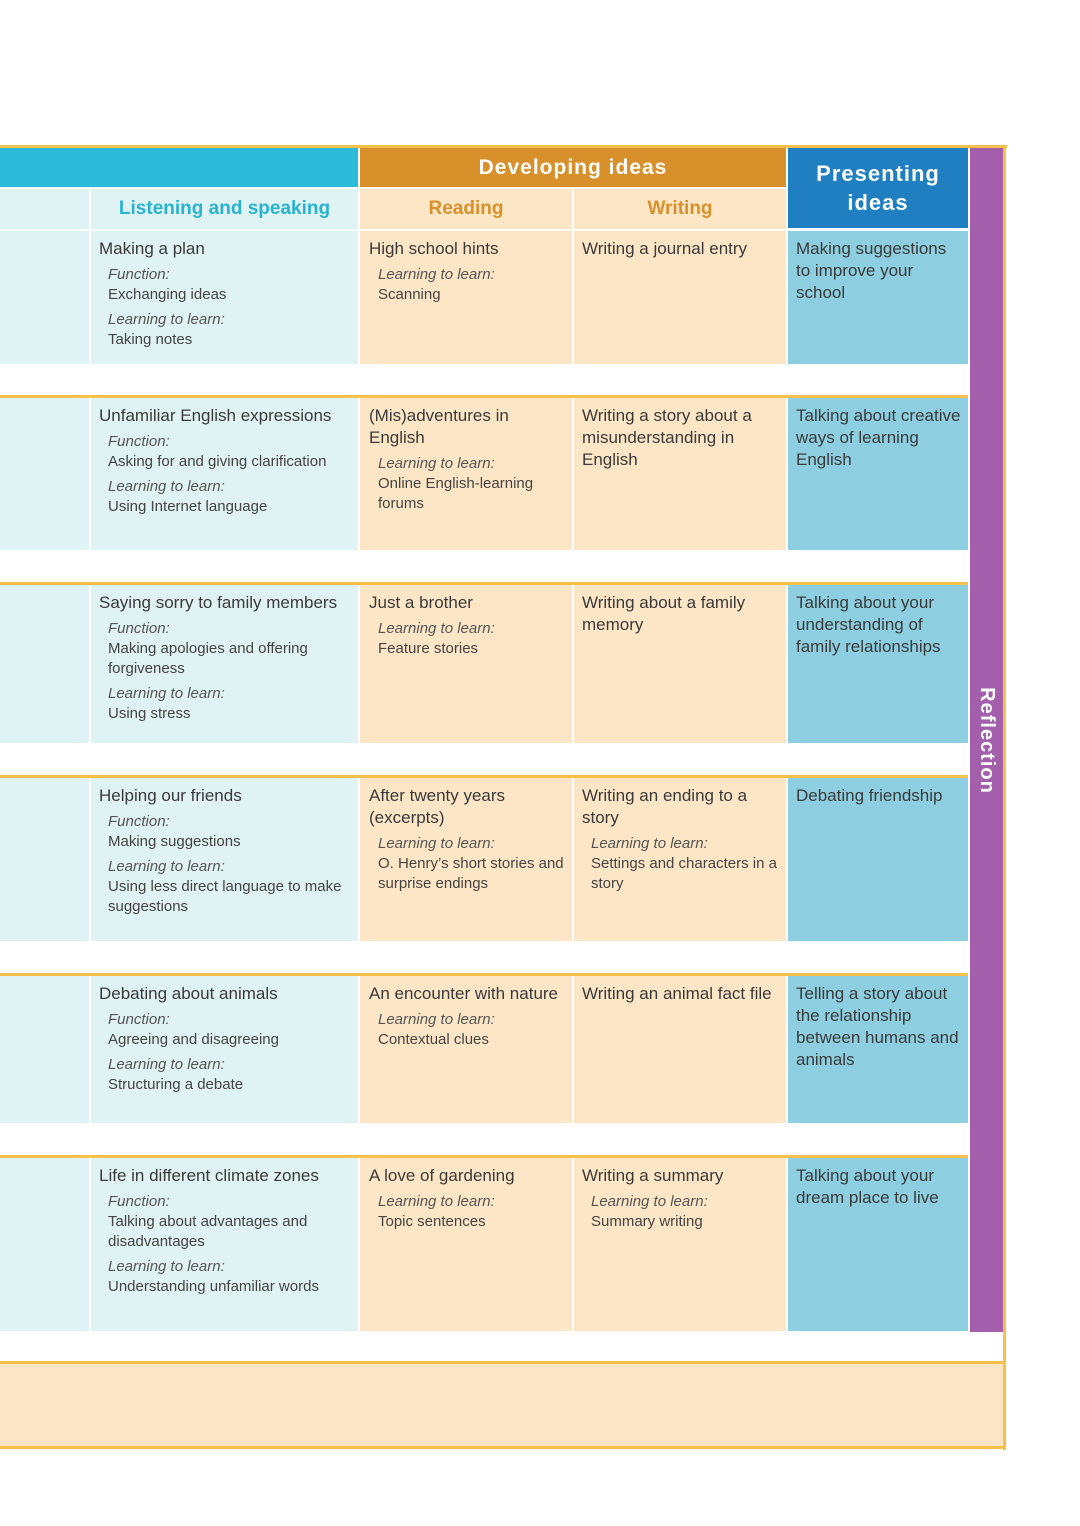  Describe the element at coordinates (677, 993) in the screenshot. I see `writing-title: Writing an animal fact file` at that location.